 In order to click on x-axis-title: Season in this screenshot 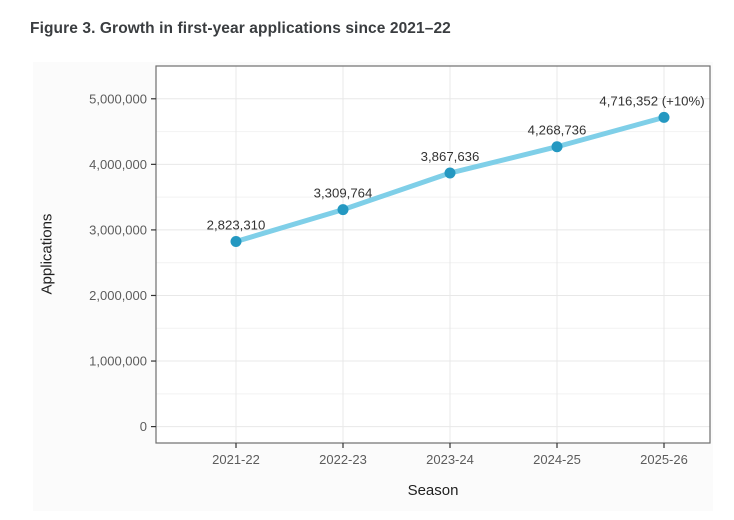, I will do `click(433, 490)`.